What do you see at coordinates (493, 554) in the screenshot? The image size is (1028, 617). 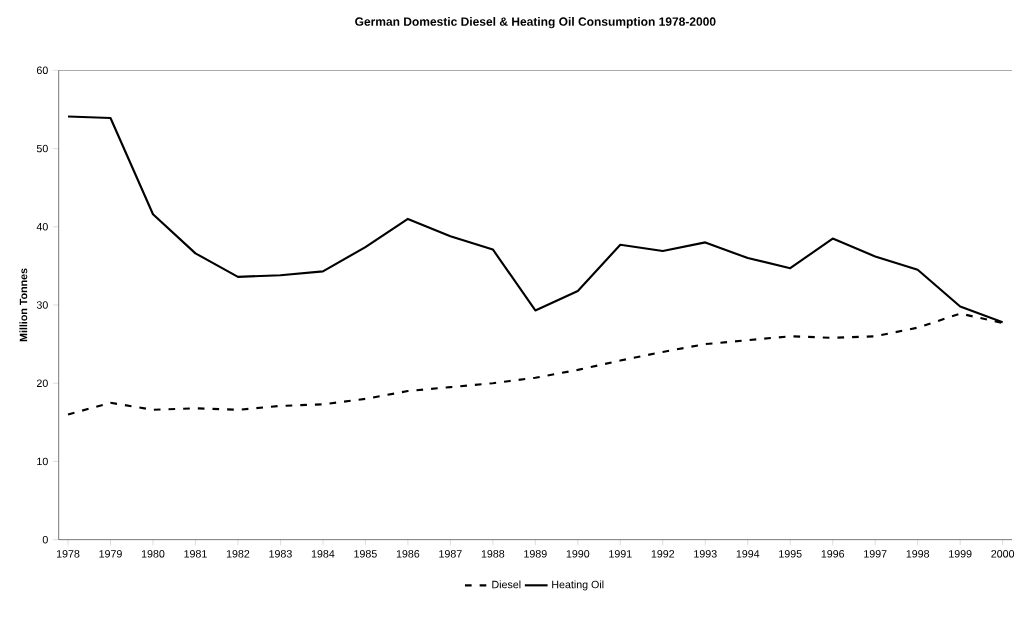 I see `x-tick-label: 1988` at bounding box center [493, 554].